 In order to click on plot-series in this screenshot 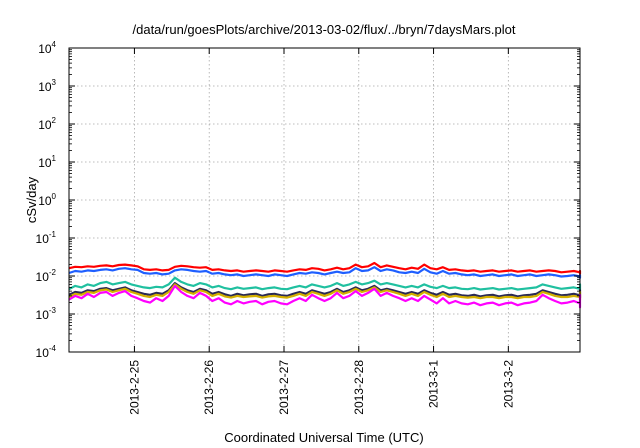, I will do `click(325, 285)`.